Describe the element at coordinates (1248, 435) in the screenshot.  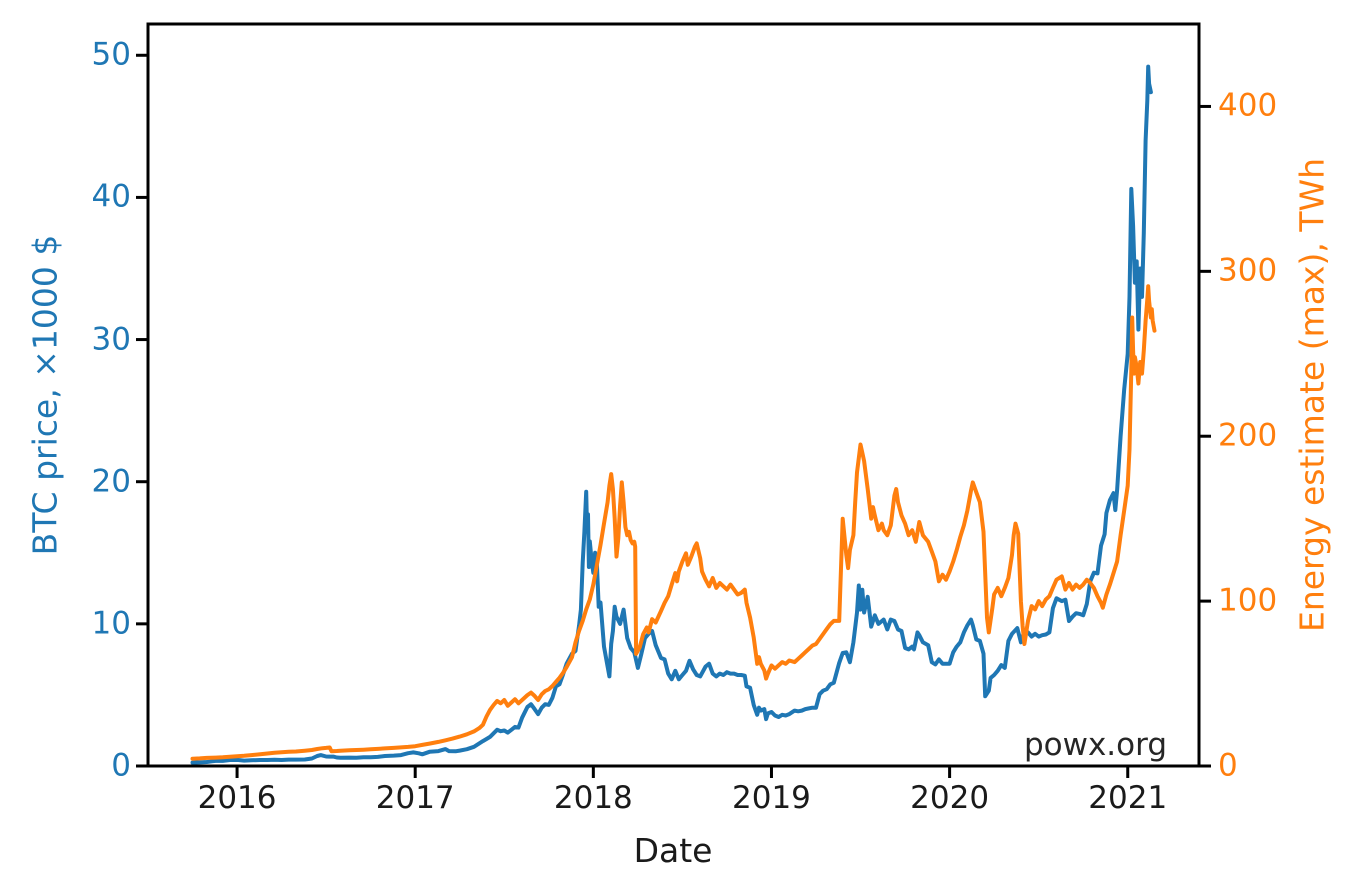
I see `tick-label: 200` at that location.